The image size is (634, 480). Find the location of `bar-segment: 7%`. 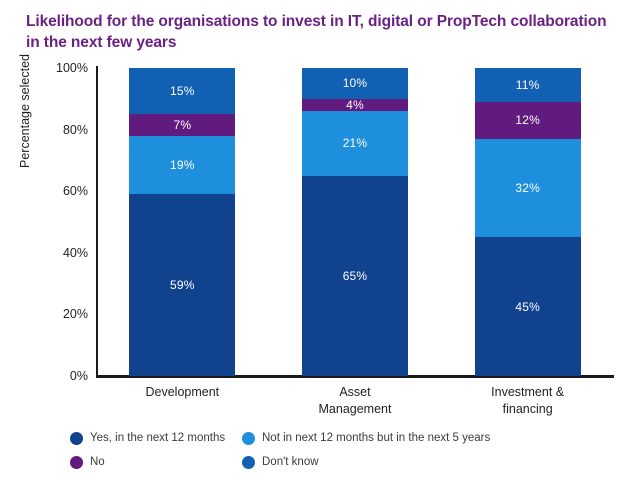

bar-segment: 7% is located at coordinates (182, 125).